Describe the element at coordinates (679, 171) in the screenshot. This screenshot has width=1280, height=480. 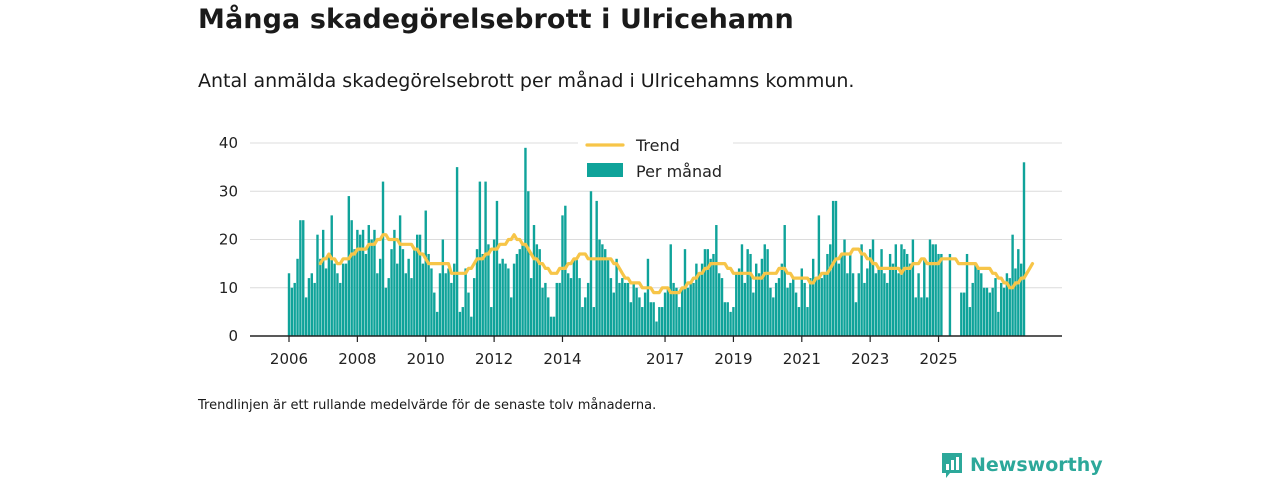
I see `legend-label-per-manad: Per månad` at that location.